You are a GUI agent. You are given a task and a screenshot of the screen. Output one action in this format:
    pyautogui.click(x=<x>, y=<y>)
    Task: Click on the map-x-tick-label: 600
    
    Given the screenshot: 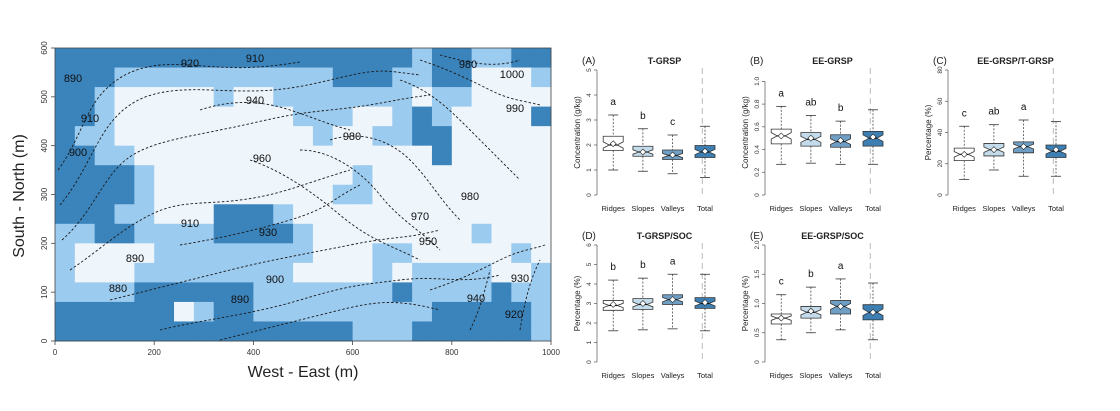 What is the action you would take?
    pyautogui.click(x=353, y=352)
    